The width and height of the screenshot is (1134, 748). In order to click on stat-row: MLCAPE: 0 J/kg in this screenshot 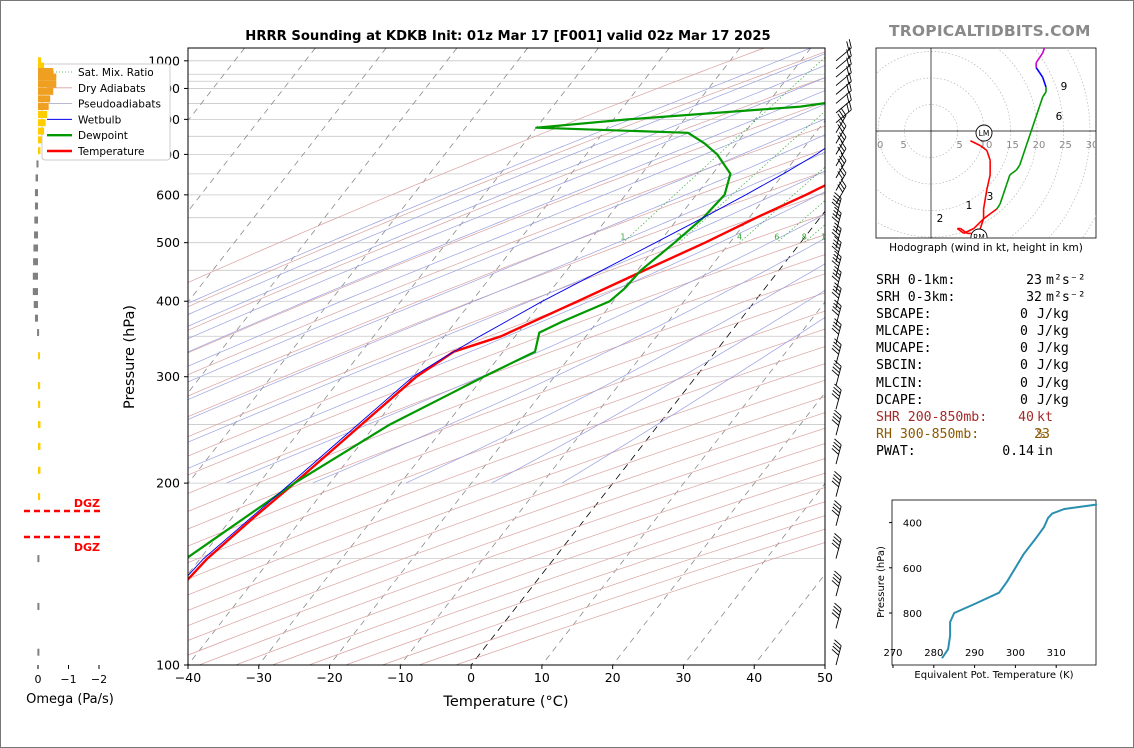, I will do `click(991, 331)`.